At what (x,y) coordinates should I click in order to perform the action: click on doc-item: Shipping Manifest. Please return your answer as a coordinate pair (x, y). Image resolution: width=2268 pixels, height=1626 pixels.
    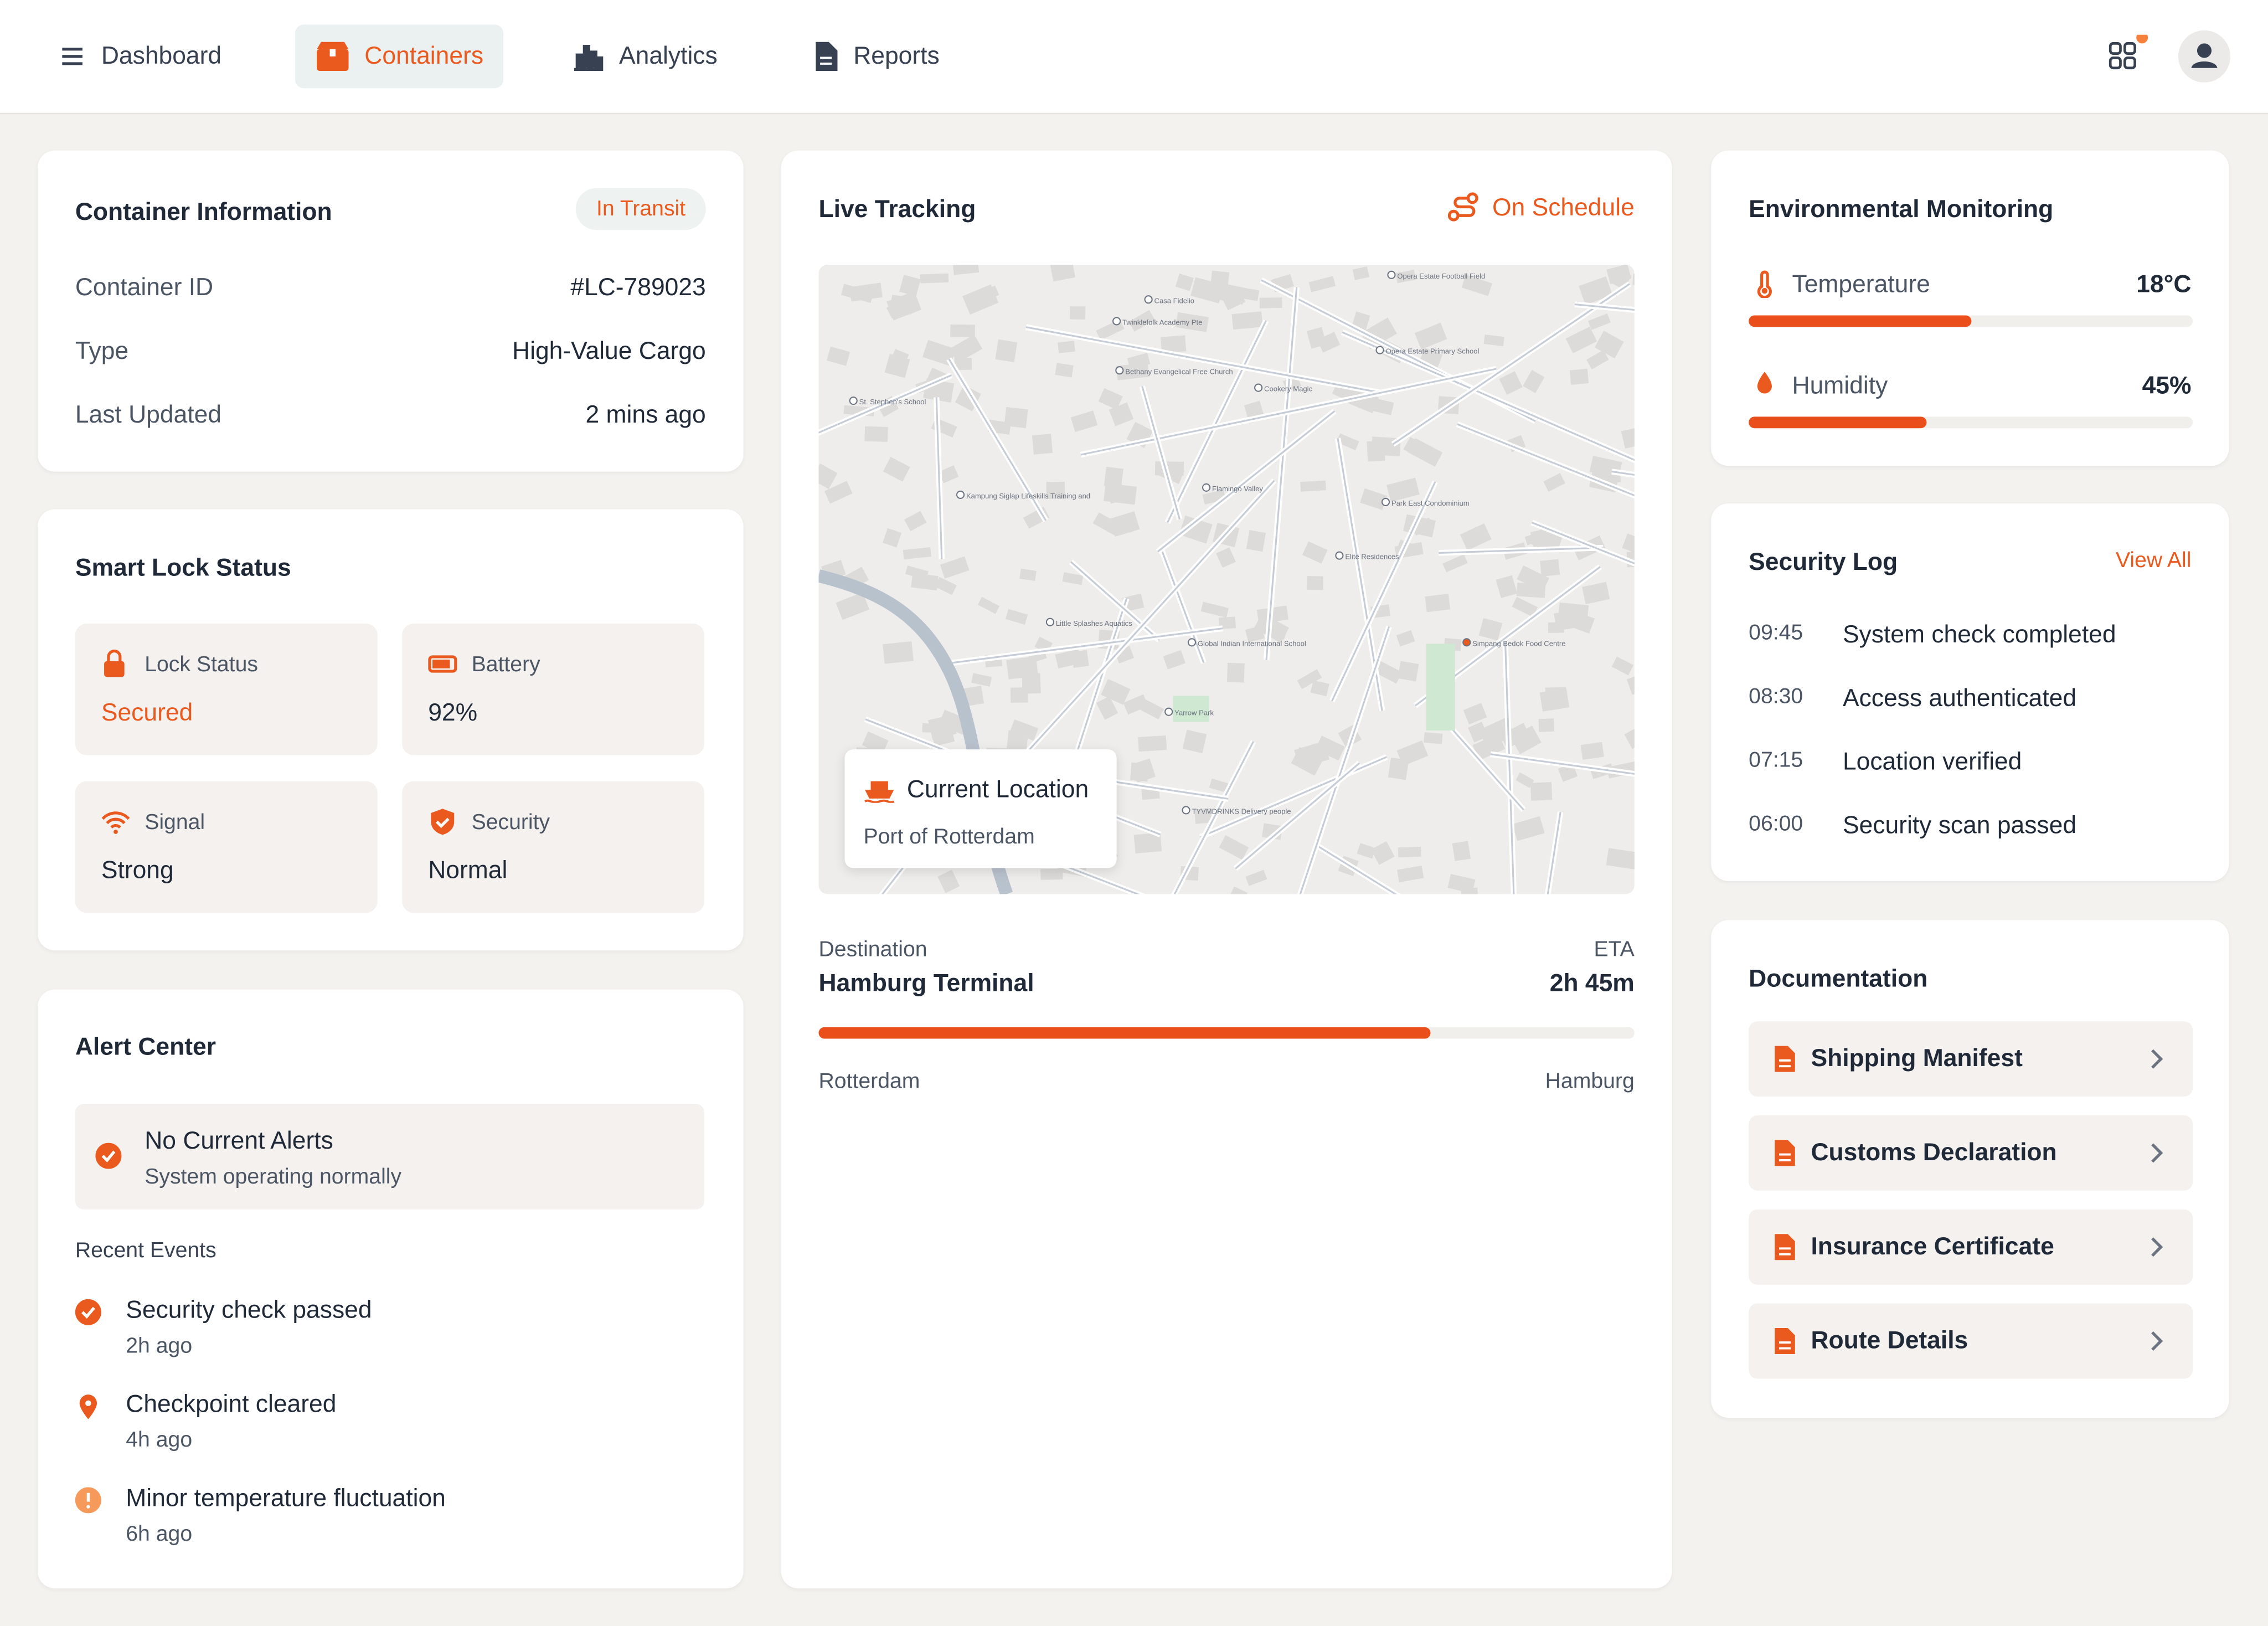
    Looking at the image, I should click on (1971, 1059).